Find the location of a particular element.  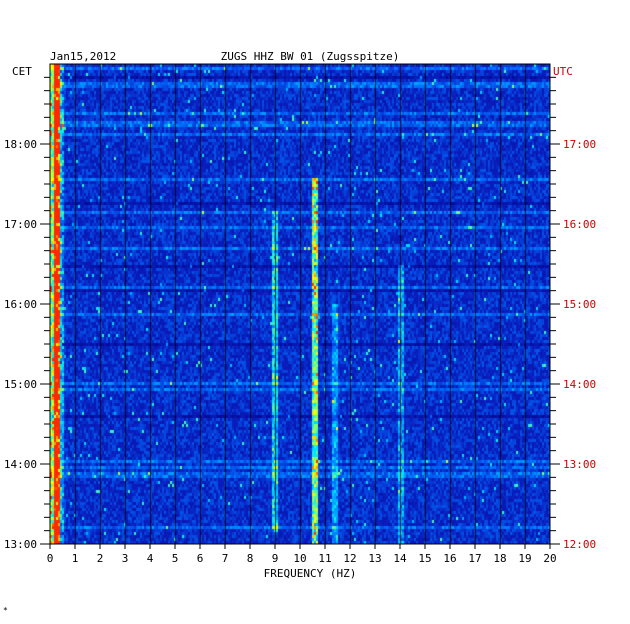

y-tick-label-cet: 17:00 is located at coordinates (20, 224).